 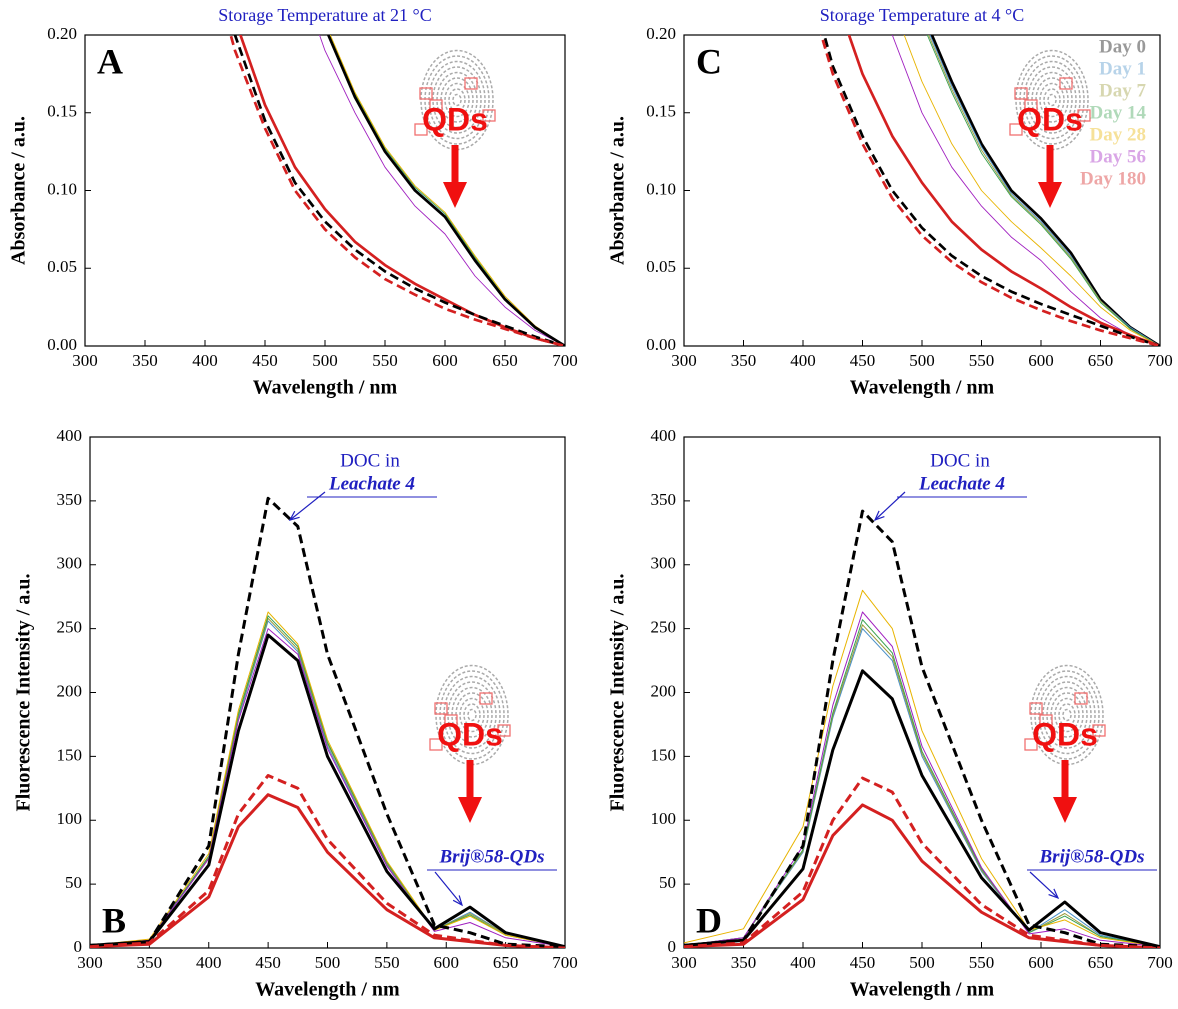 I want to click on y-tick-label: 0, so click(x=672, y=946).